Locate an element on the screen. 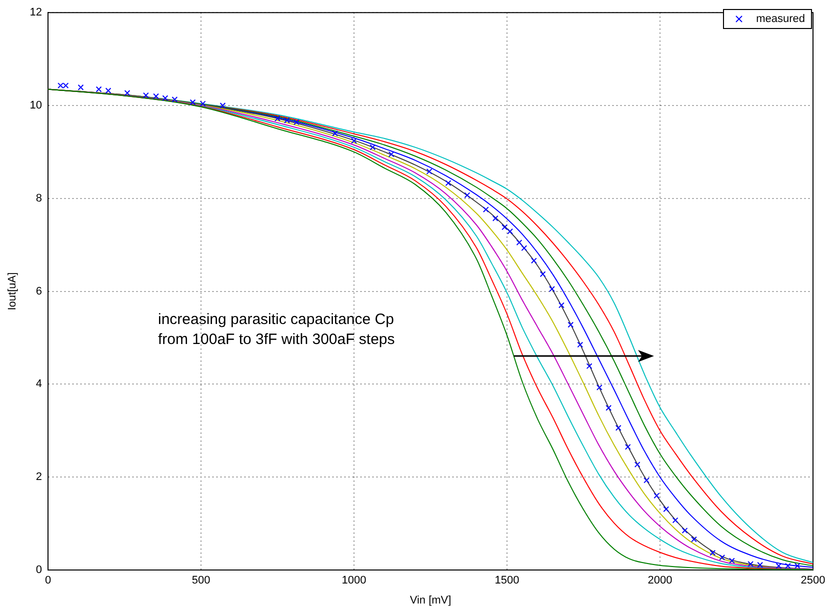  y-axis-title: Iout[uA] is located at coordinates (12, 291).